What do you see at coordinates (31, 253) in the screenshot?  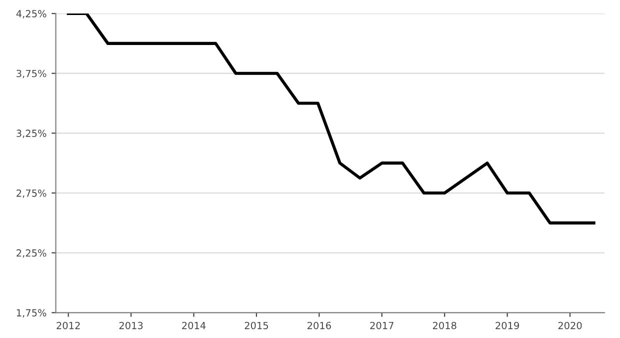 I see `y-tick-label: 2,25%` at bounding box center [31, 253].